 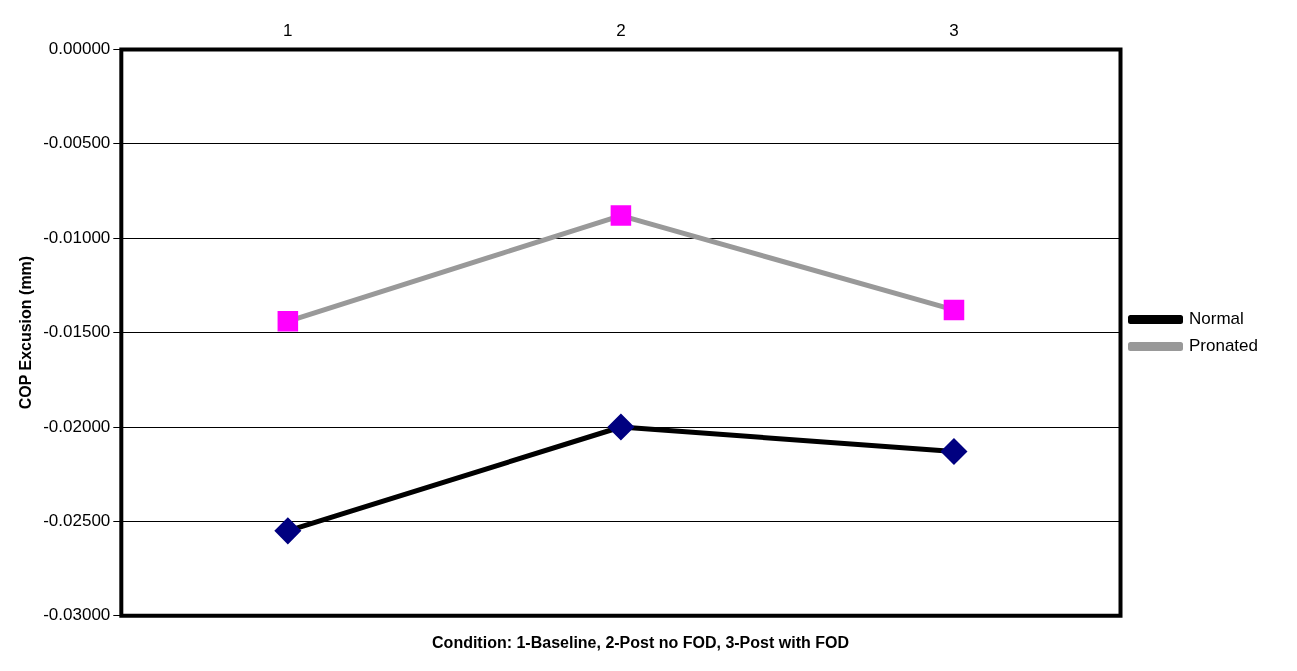 I want to click on y-axis-title: COP Excusion (mm), so click(x=26, y=332).